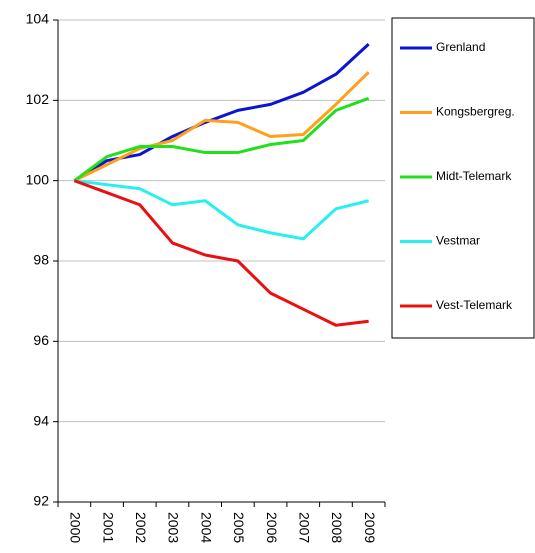  What do you see at coordinates (475, 112) in the screenshot?
I see `legend-label: Kongsbergreg.` at bounding box center [475, 112].